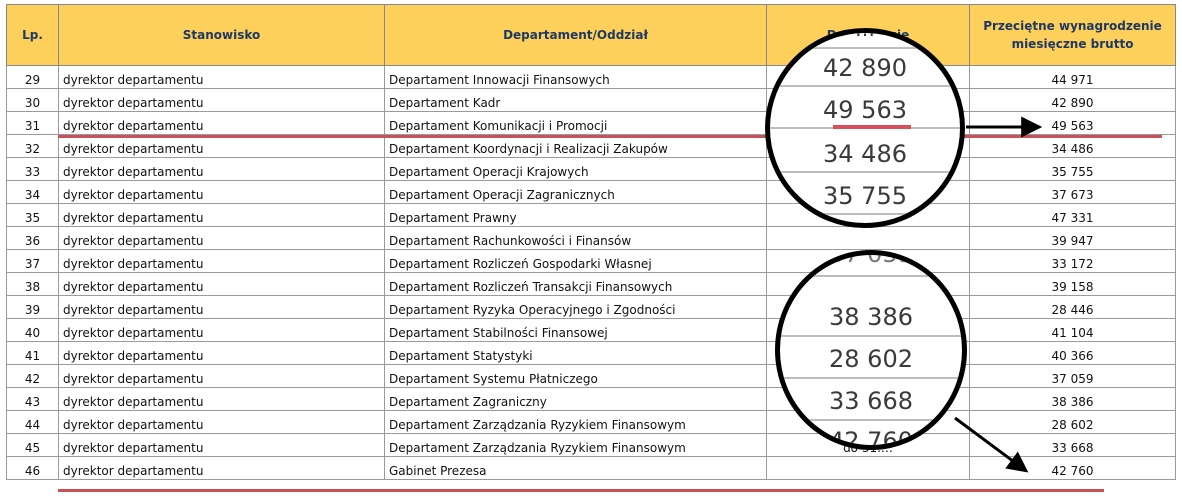 This screenshot has width=1182, height=497. I want to click on magnifier-top: … 42 890 49 563 34 486 35 755, so click(865, 128).